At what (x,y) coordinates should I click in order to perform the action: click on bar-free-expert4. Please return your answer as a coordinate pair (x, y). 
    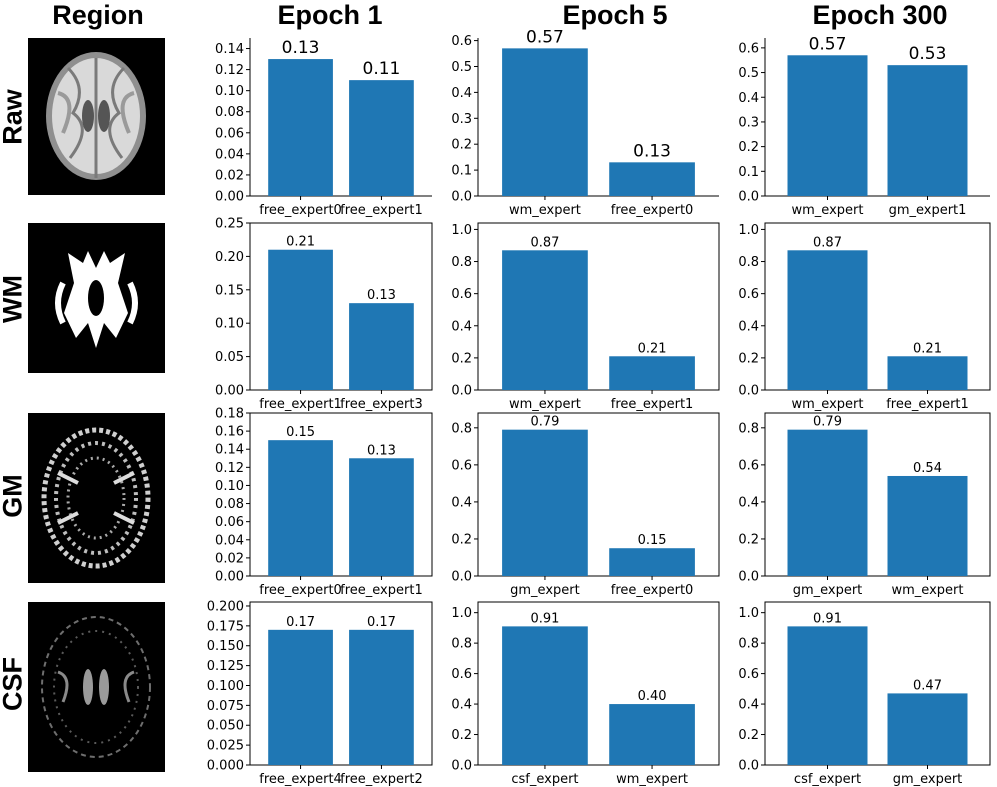
    Looking at the image, I should click on (300, 697).